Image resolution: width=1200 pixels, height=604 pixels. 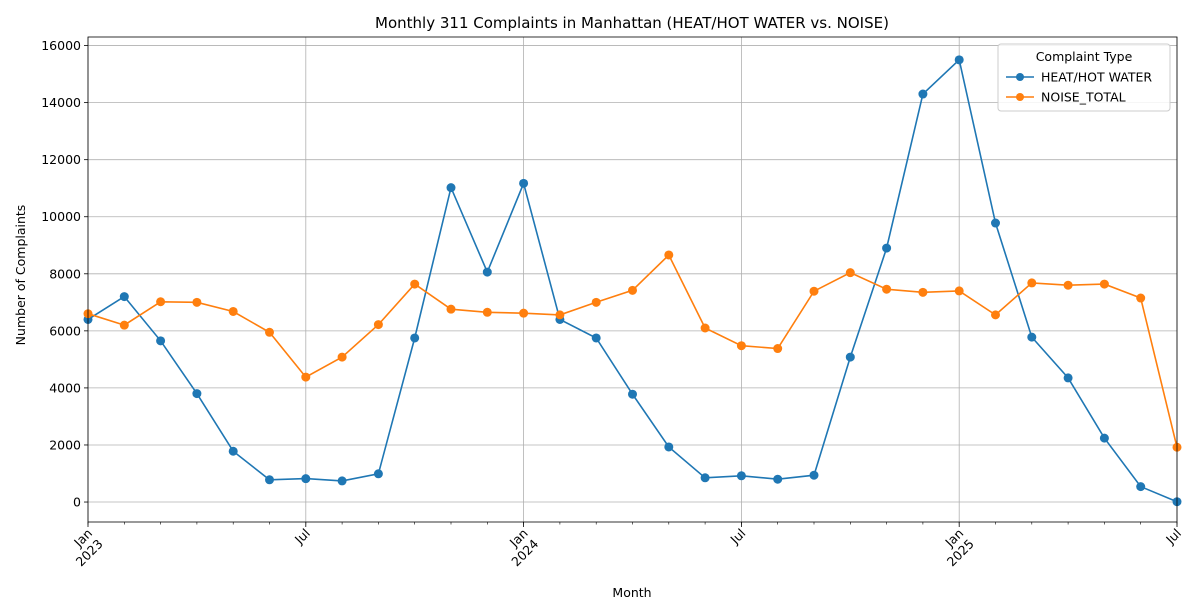 I want to click on y-tick-label: 8000, so click(x=65, y=273).